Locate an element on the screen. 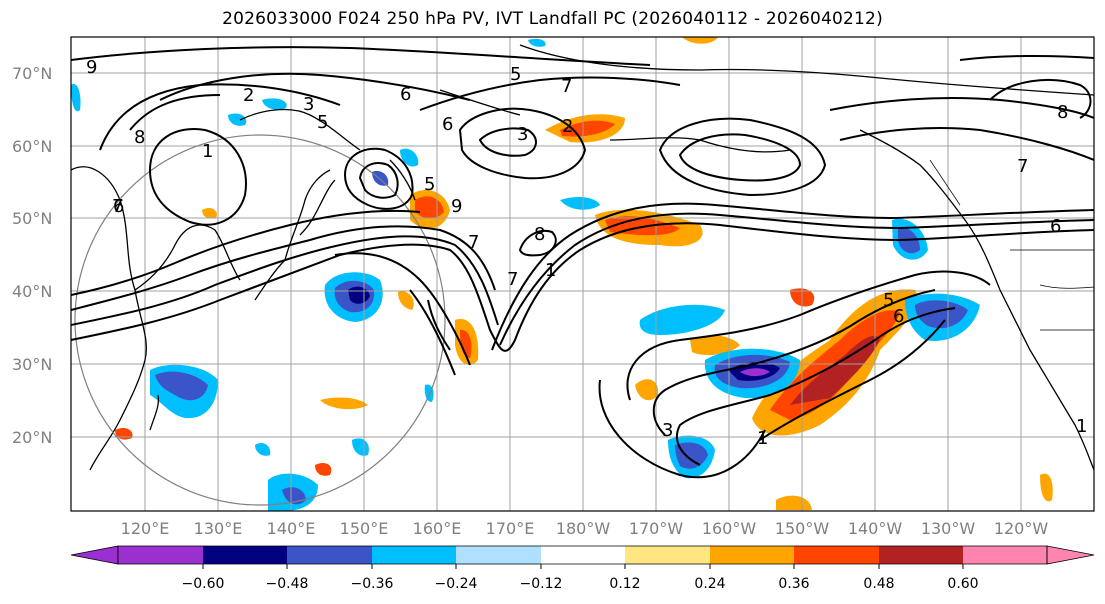 Image resolution: width=1105 pixels, height=604 pixels. contour-label: 2 is located at coordinates (248, 95).